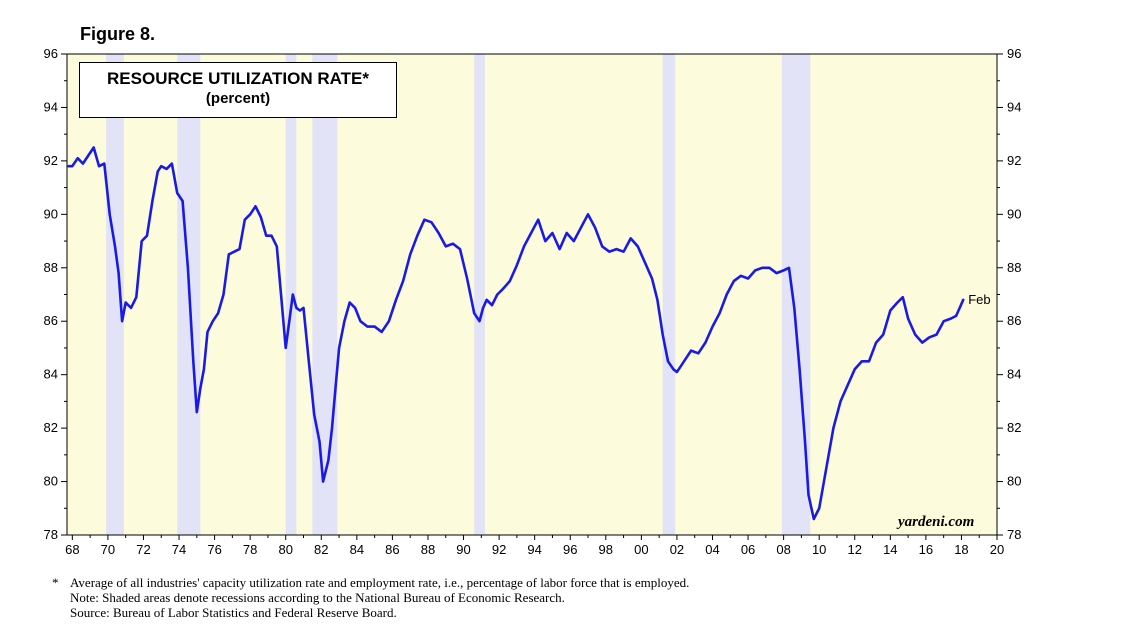  Describe the element at coordinates (1014, 267) in the screenshot. I see `y-tick-label-right: 88` at that location.